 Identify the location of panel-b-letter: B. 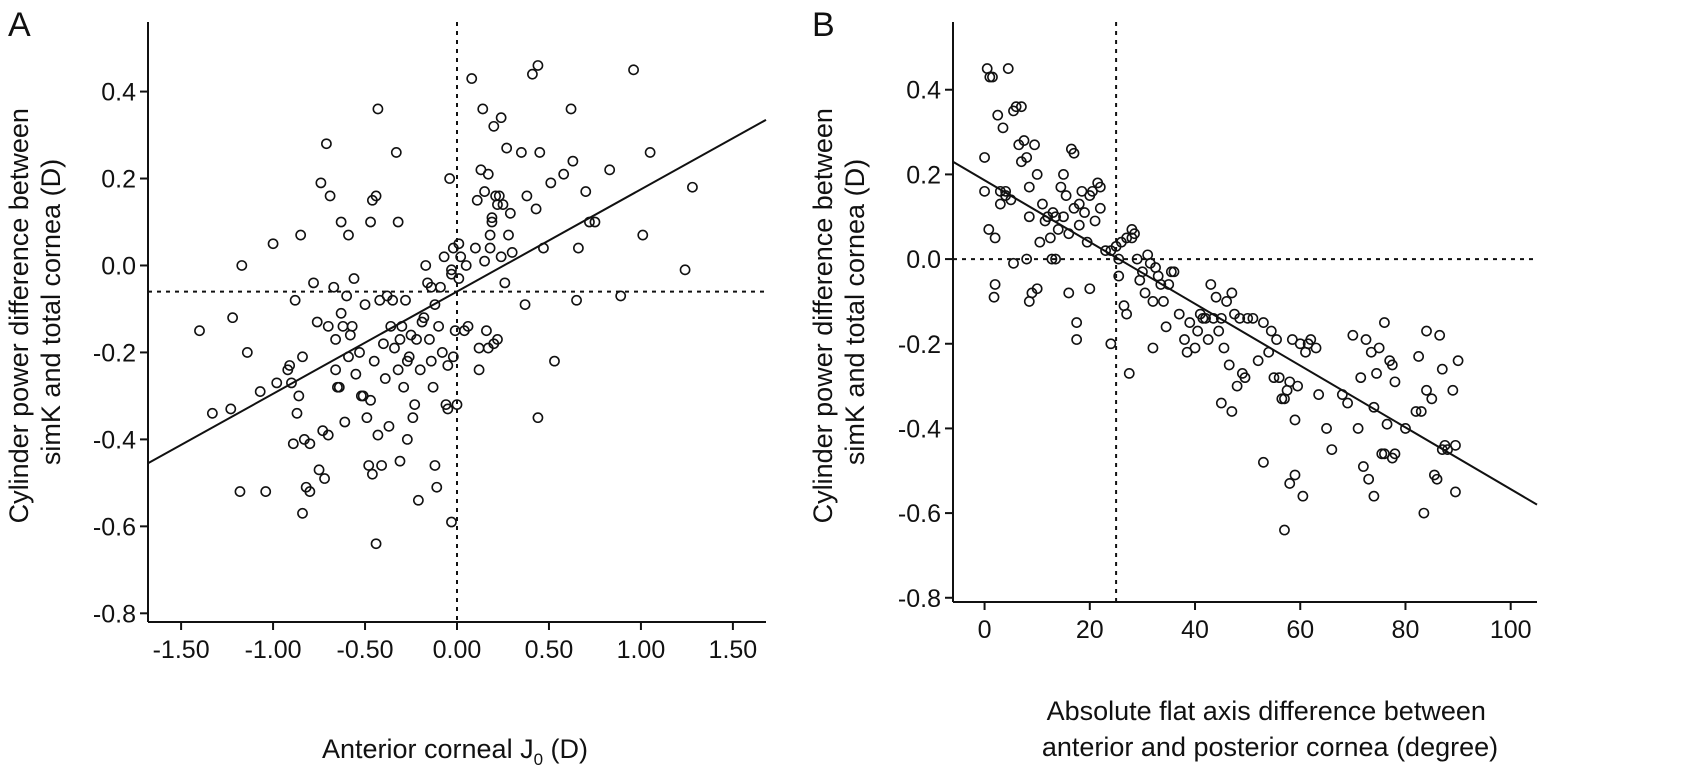
(823, 25).